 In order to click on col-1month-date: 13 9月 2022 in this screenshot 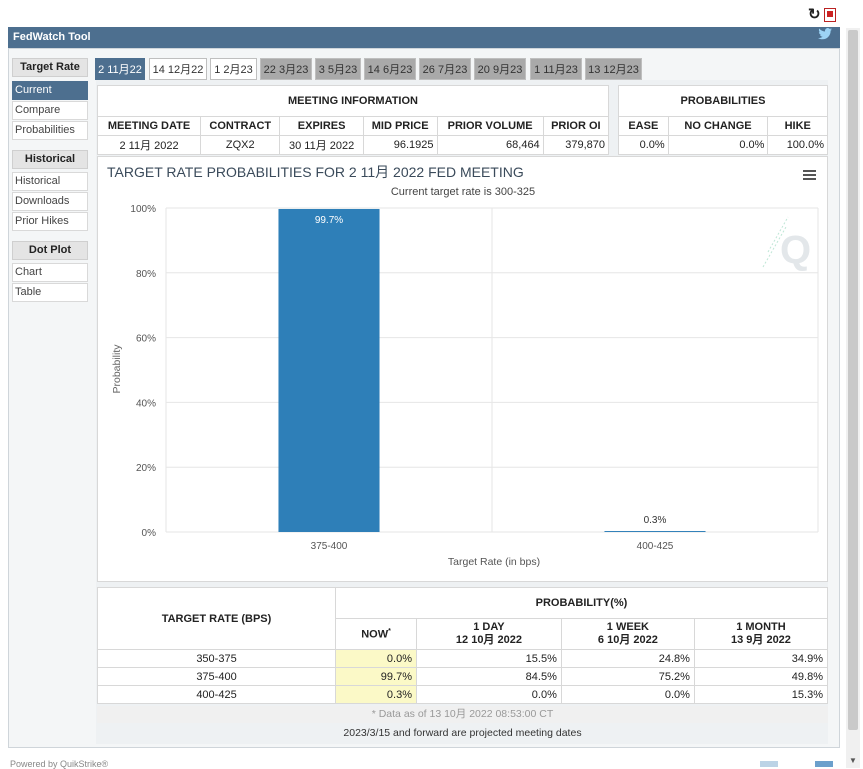, I will do `click(760, 640)`.